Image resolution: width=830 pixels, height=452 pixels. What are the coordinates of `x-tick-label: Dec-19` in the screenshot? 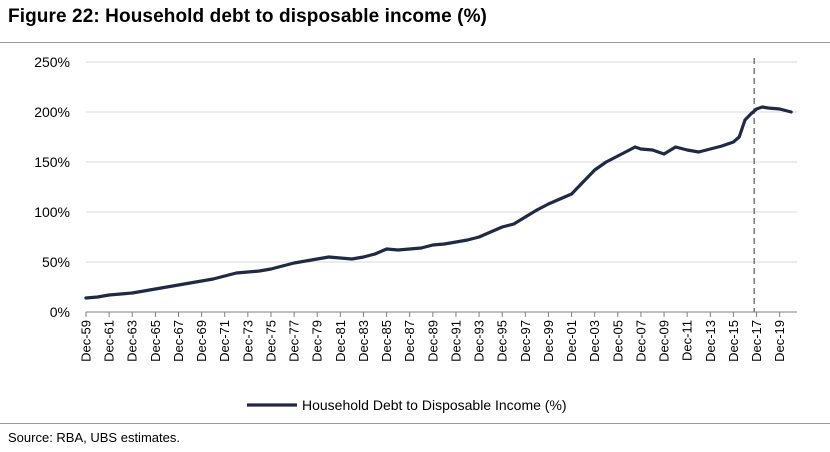 It's located at (779, 341).